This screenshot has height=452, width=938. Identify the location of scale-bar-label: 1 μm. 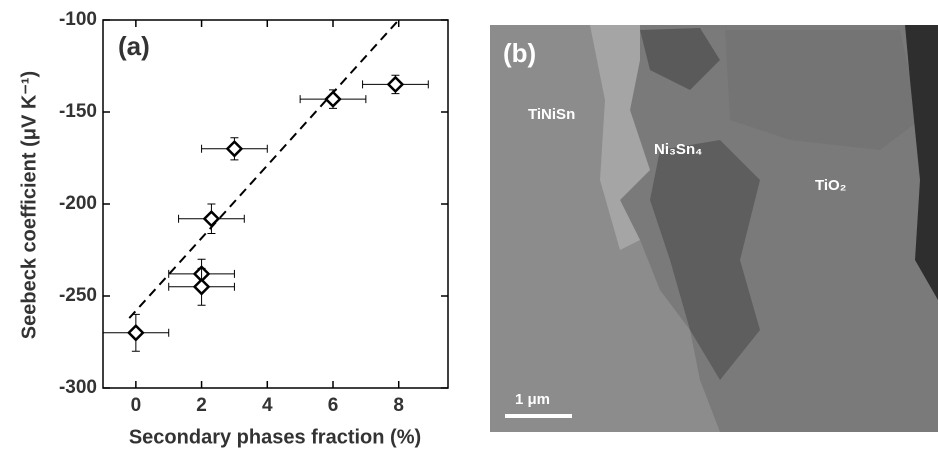
(532, 399).